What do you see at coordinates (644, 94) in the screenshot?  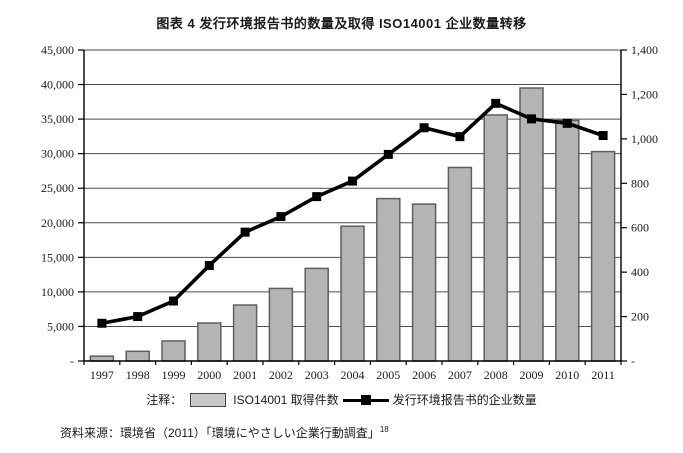 I see `right-axis-tick-label: 1,200` at bounding box center [644, 94].